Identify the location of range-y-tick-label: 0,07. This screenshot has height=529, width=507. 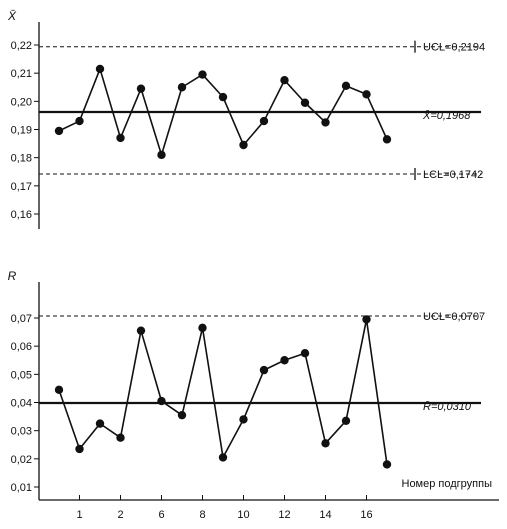
(21, 319).